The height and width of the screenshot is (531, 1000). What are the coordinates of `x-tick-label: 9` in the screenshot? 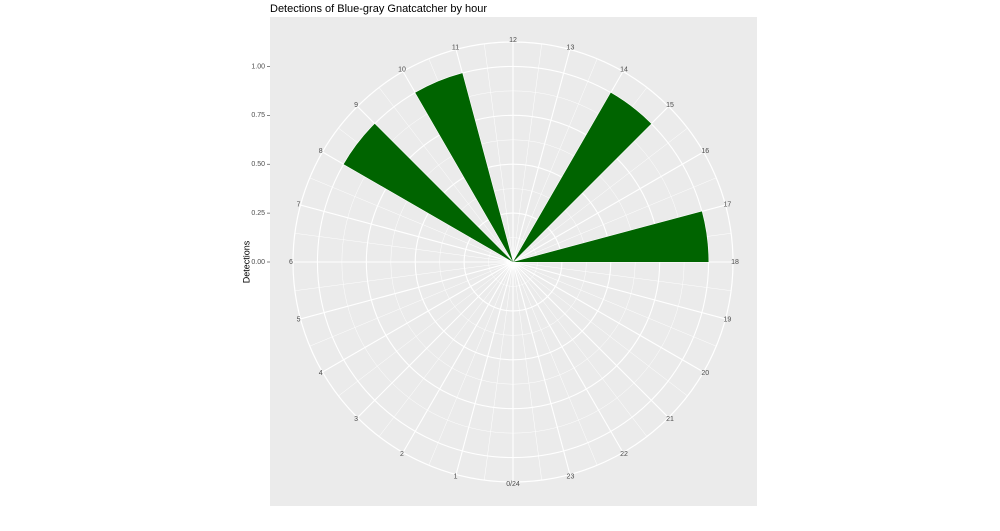 It's located at (356, 105).